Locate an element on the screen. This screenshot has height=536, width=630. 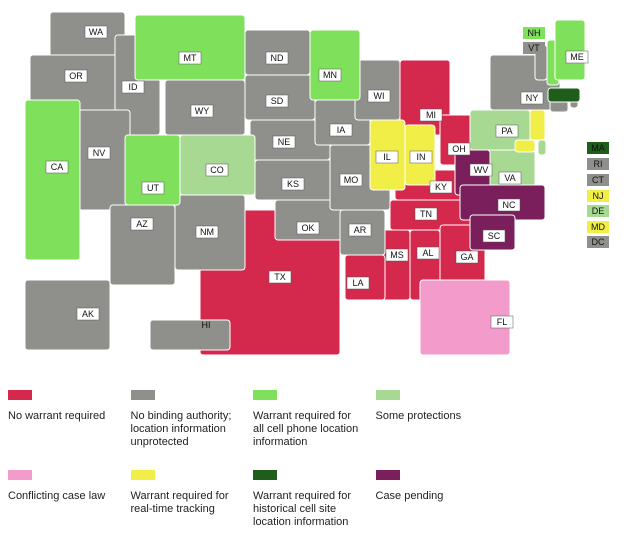
legend-label: Conflicting case law is located at coordinates (57, 496).